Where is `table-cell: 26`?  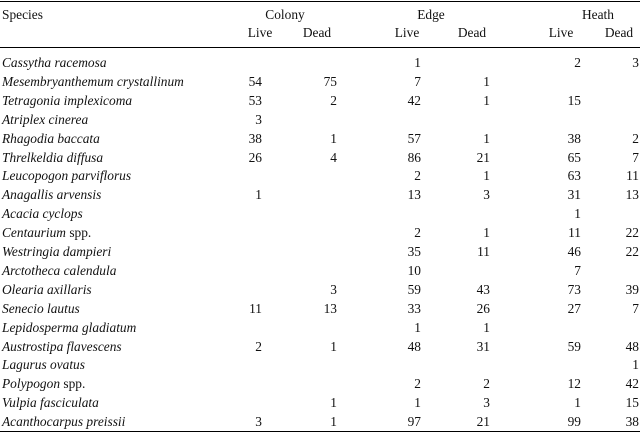
table-cell: 26 is located at coordinates (483, 308).